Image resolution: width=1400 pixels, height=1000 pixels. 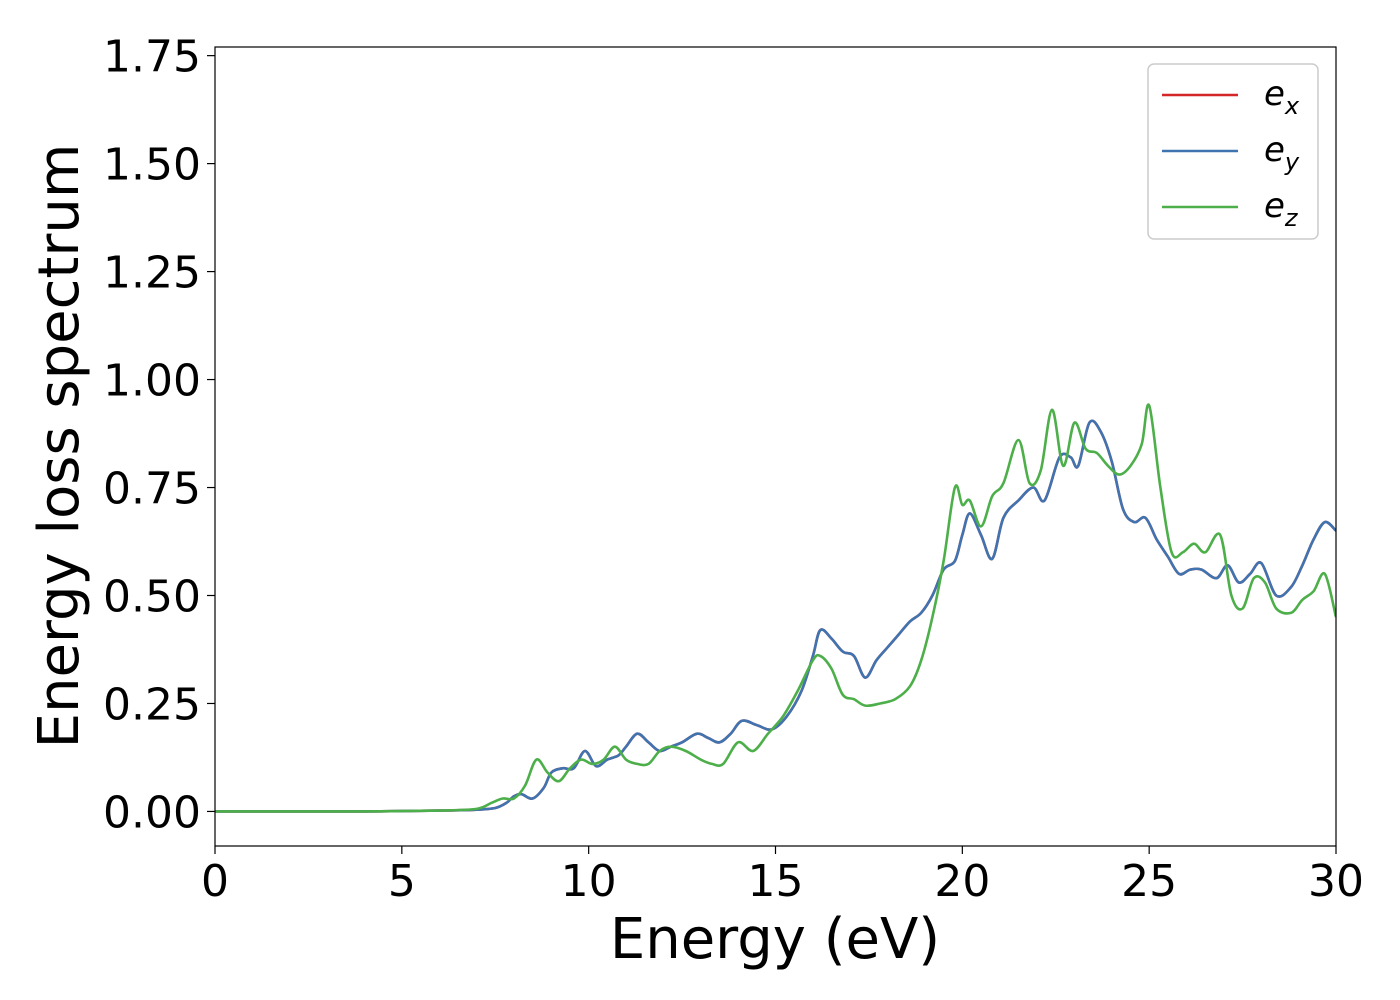 I want to click on y-tick-label: 0.25, so click(x=152, y=704).